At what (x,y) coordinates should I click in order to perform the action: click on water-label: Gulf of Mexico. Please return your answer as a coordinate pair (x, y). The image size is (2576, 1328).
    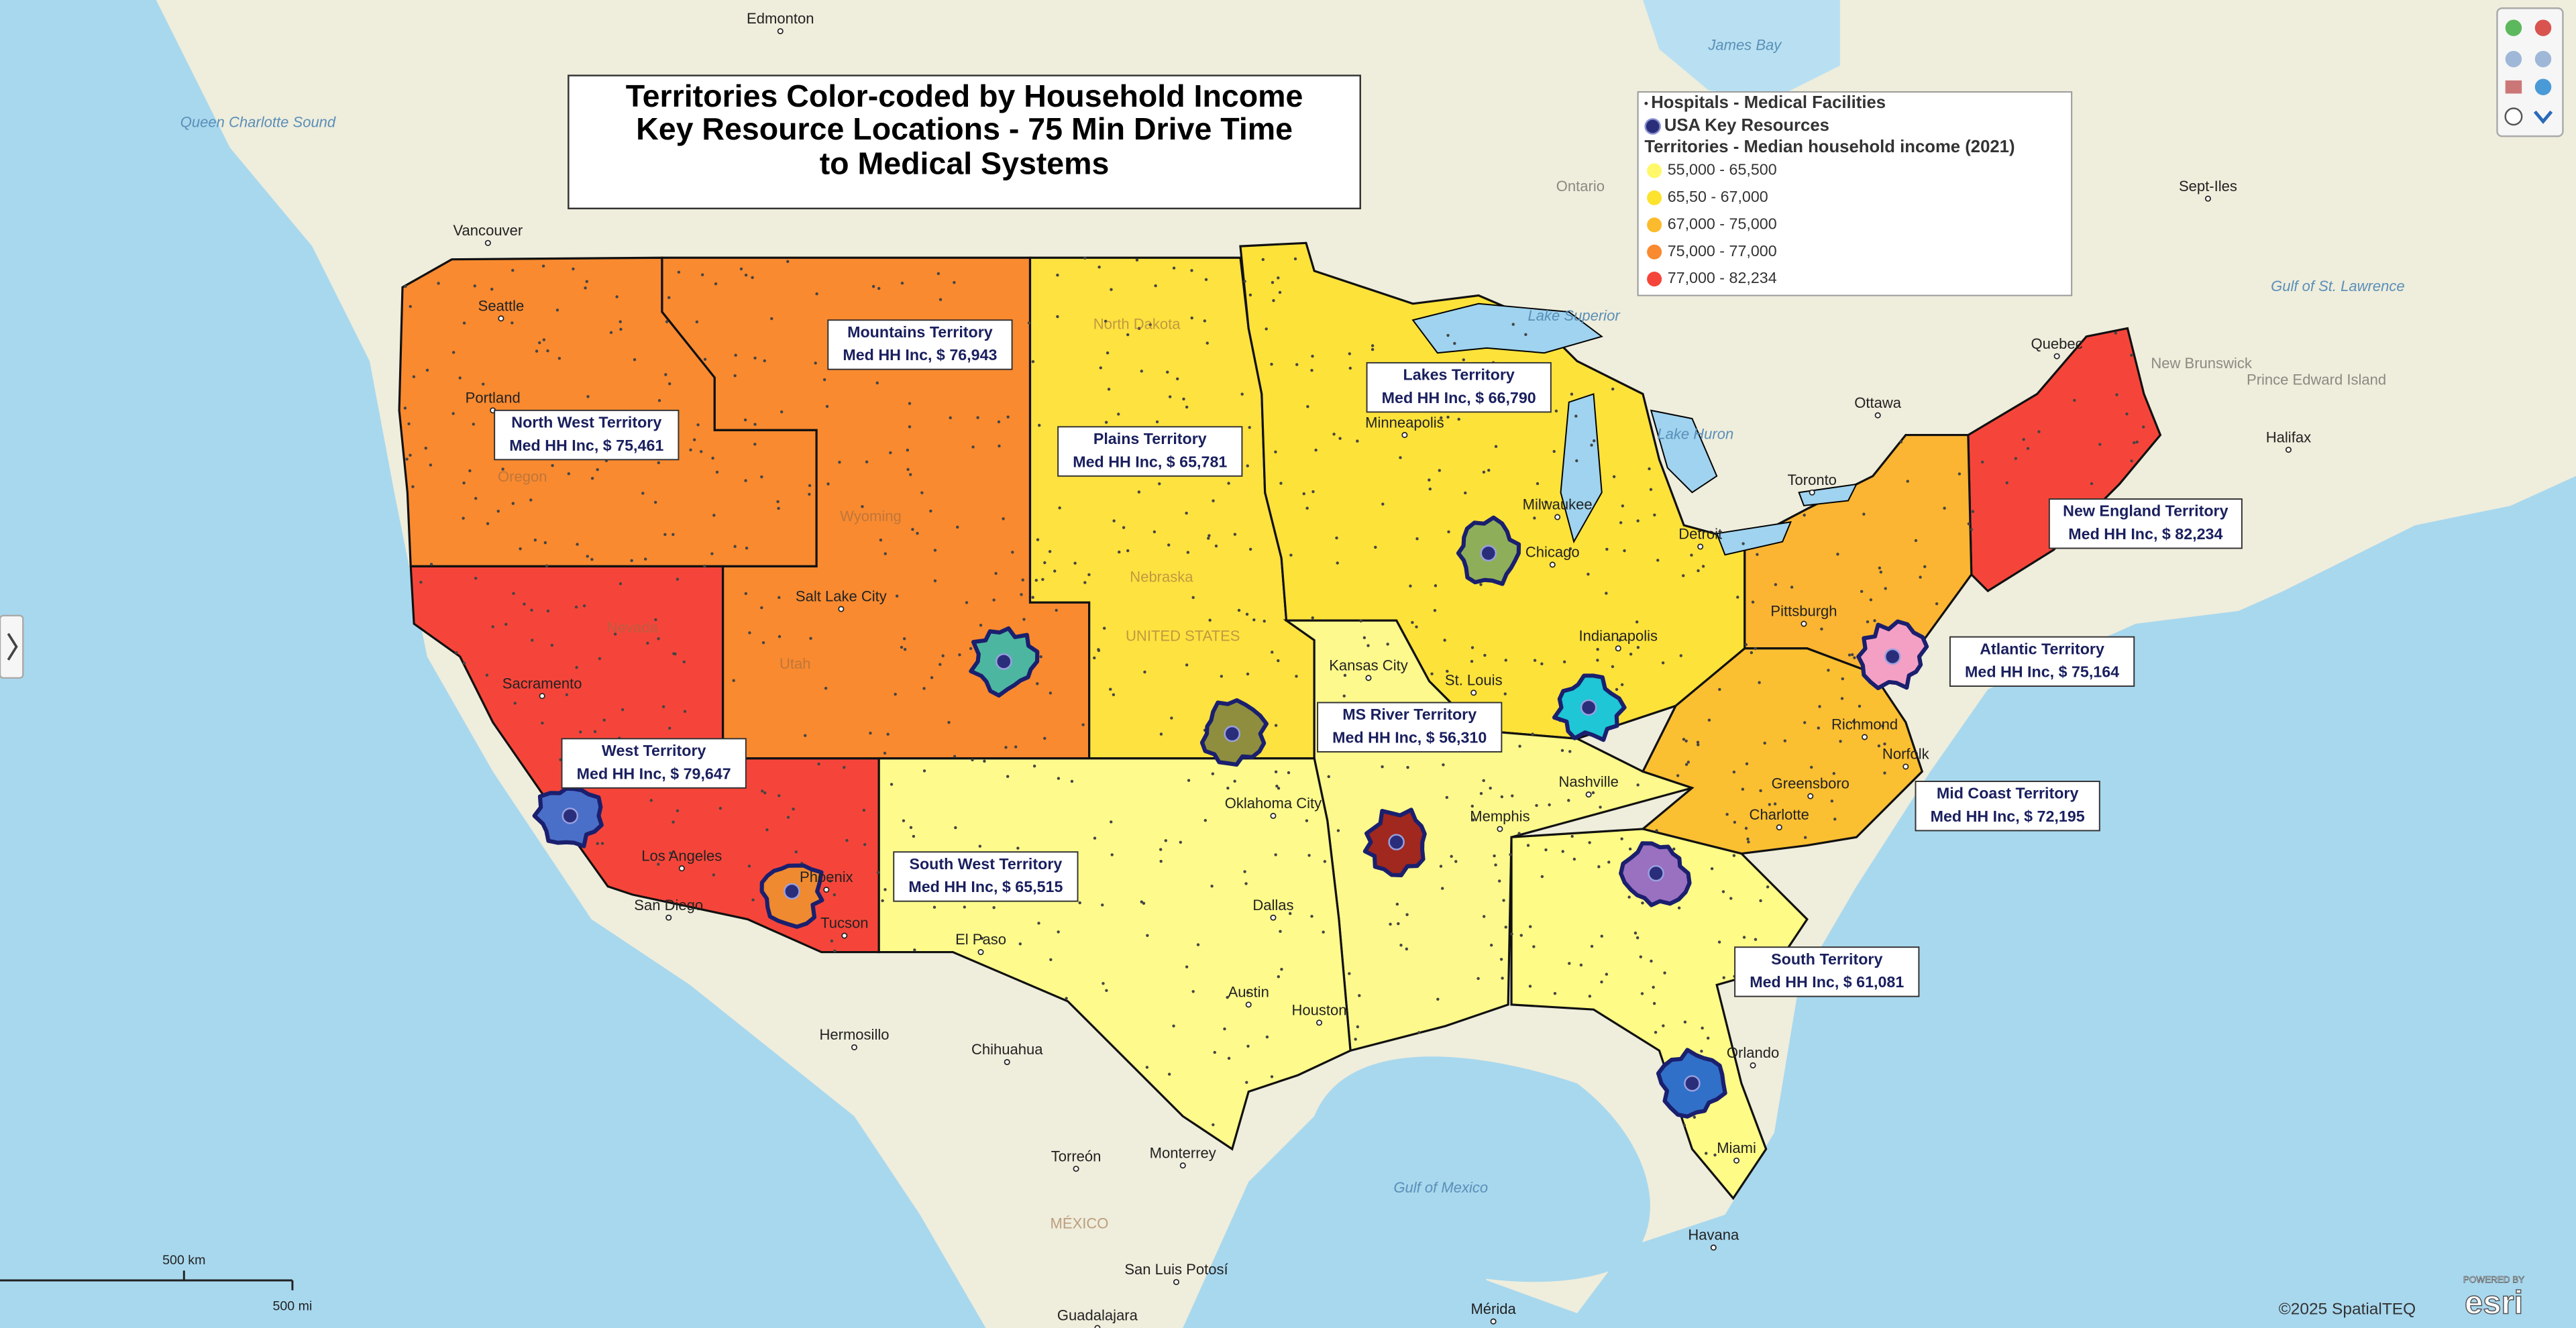
    Looking at the image, I should click on (1440, 1187).